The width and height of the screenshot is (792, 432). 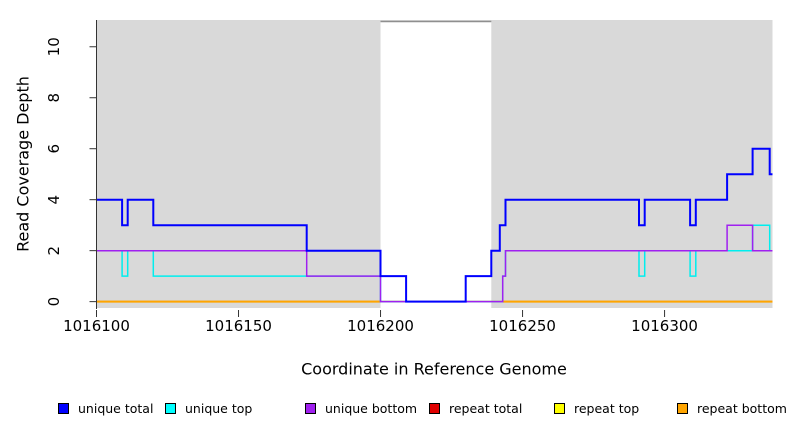 I want to click on y-tick-label: 2, so click(x=54, y=251).